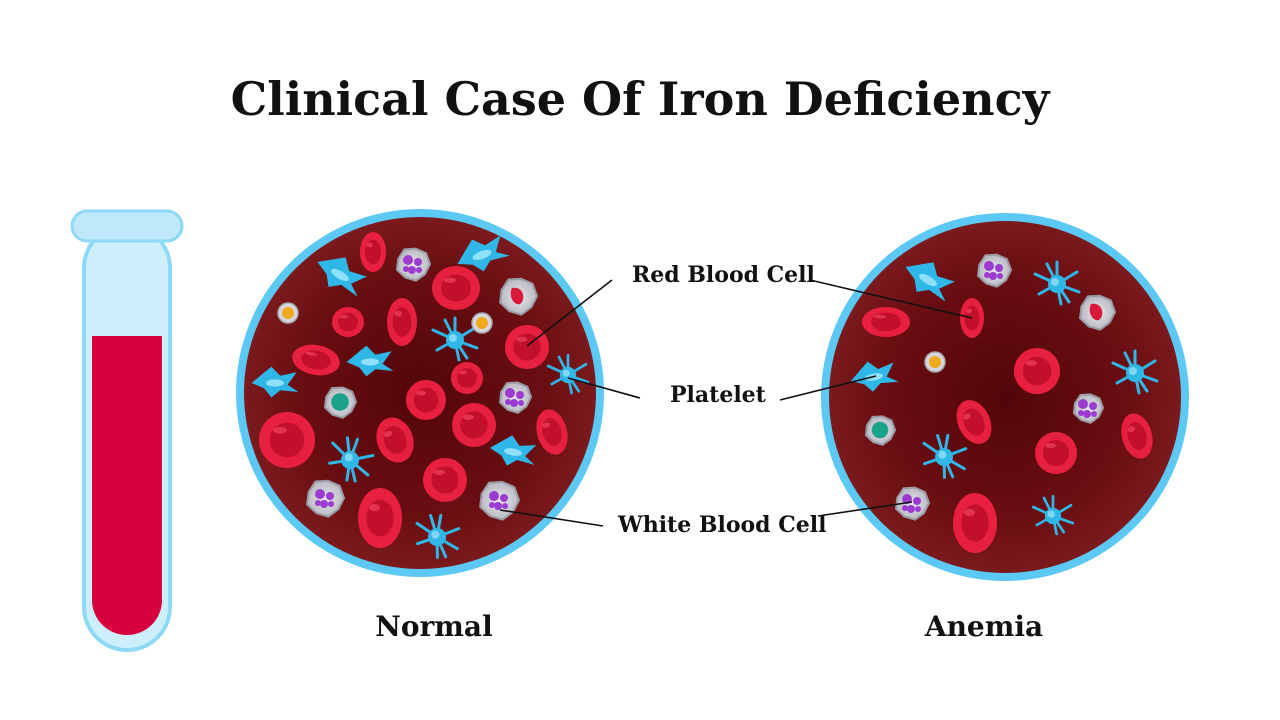 Image resolution: width=1280 pixels, height=720 pixels. I want to click on label-platelet: Platelet, so click(718, 395).